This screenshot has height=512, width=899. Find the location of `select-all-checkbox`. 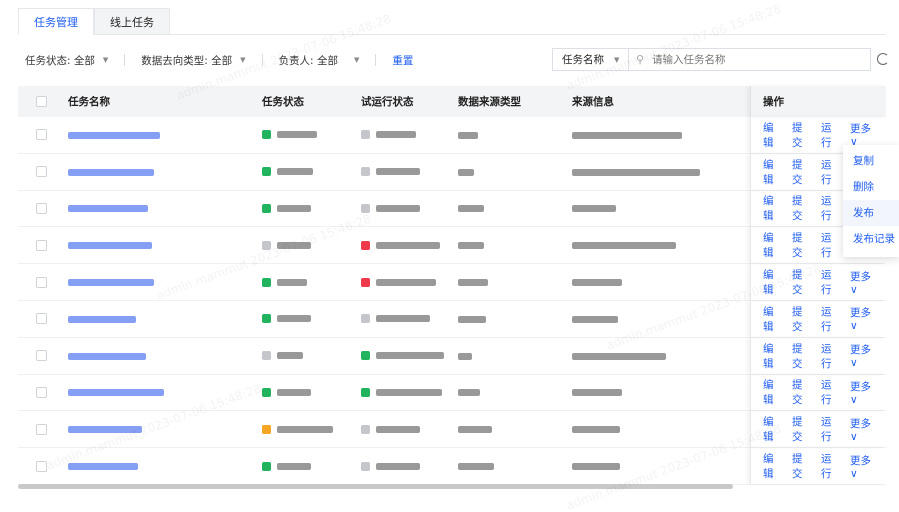

select-all-checkbox is located at coordinates (41, 101).